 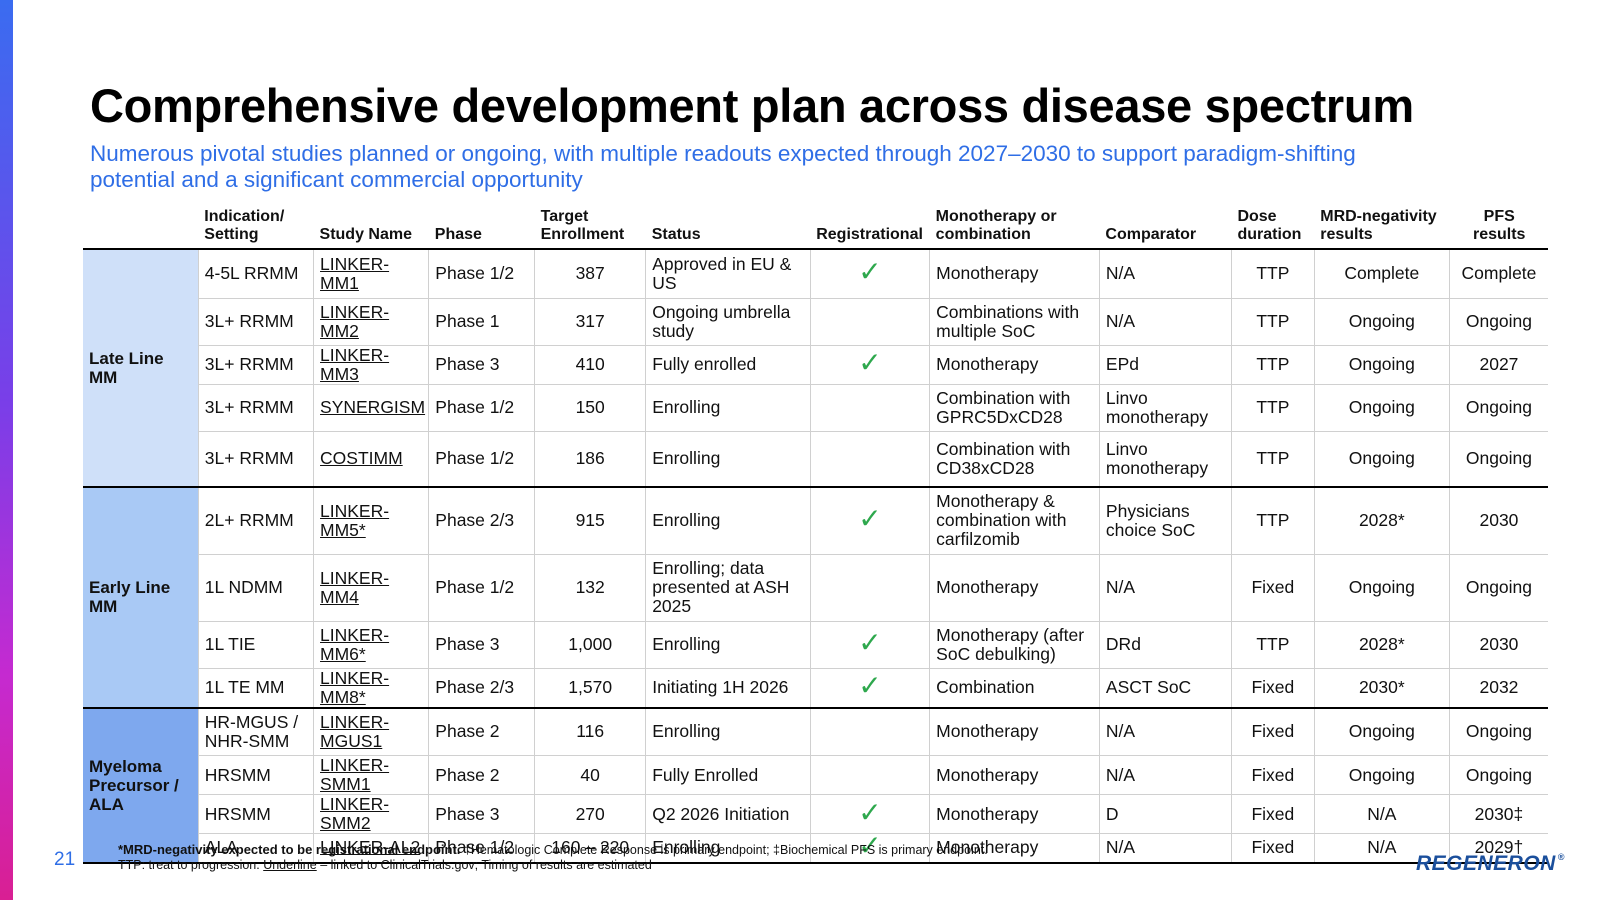 I want to click on study-link: LINKER-MGUS1, so click(x=355, y=731).